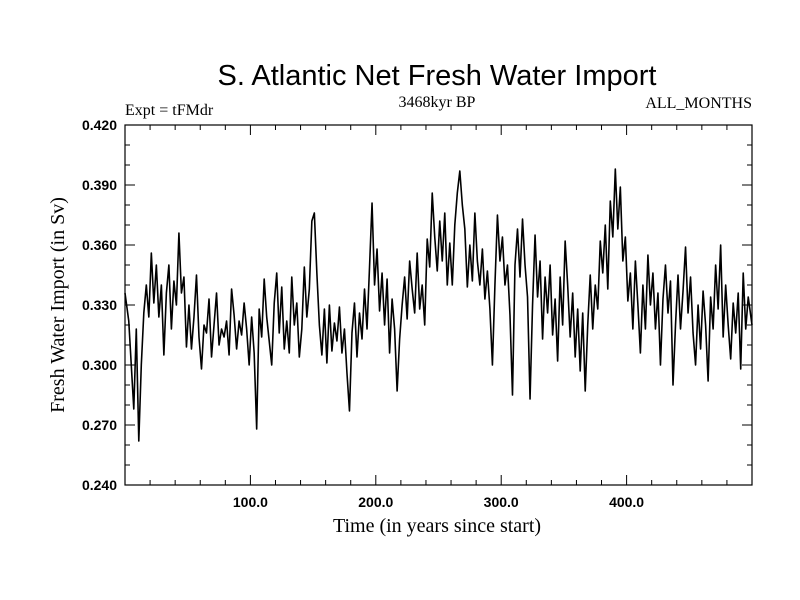 The width and height of the screenshot is (800, 600). What do you see at coordinates (99, 125) in the screenshot?
I see `y-tick-label: 0.420` at bounding box center [99, 125].